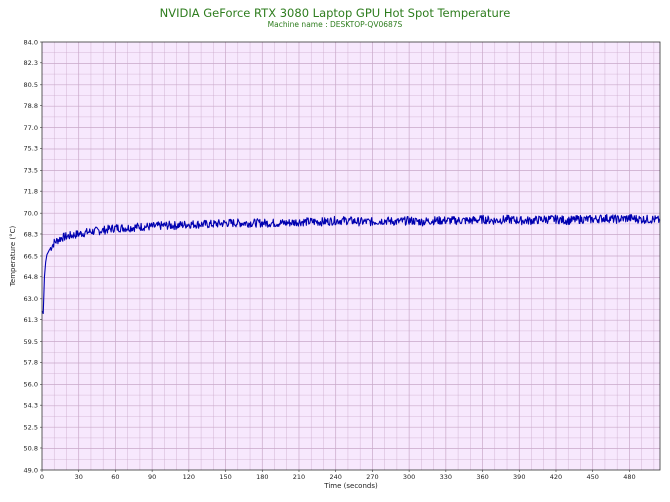  What do you see at coordinates (629, 477) in the screenshot?
I see `x-tick-label: 480` at bounding box center [629, 477].